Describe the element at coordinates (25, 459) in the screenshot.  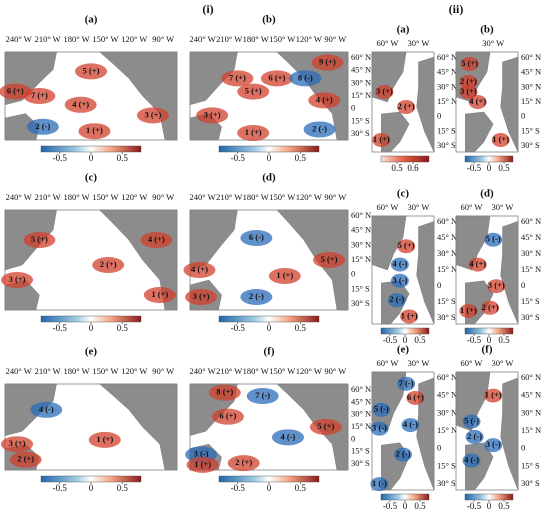
I see `region-label: 2 (+)` at that location.